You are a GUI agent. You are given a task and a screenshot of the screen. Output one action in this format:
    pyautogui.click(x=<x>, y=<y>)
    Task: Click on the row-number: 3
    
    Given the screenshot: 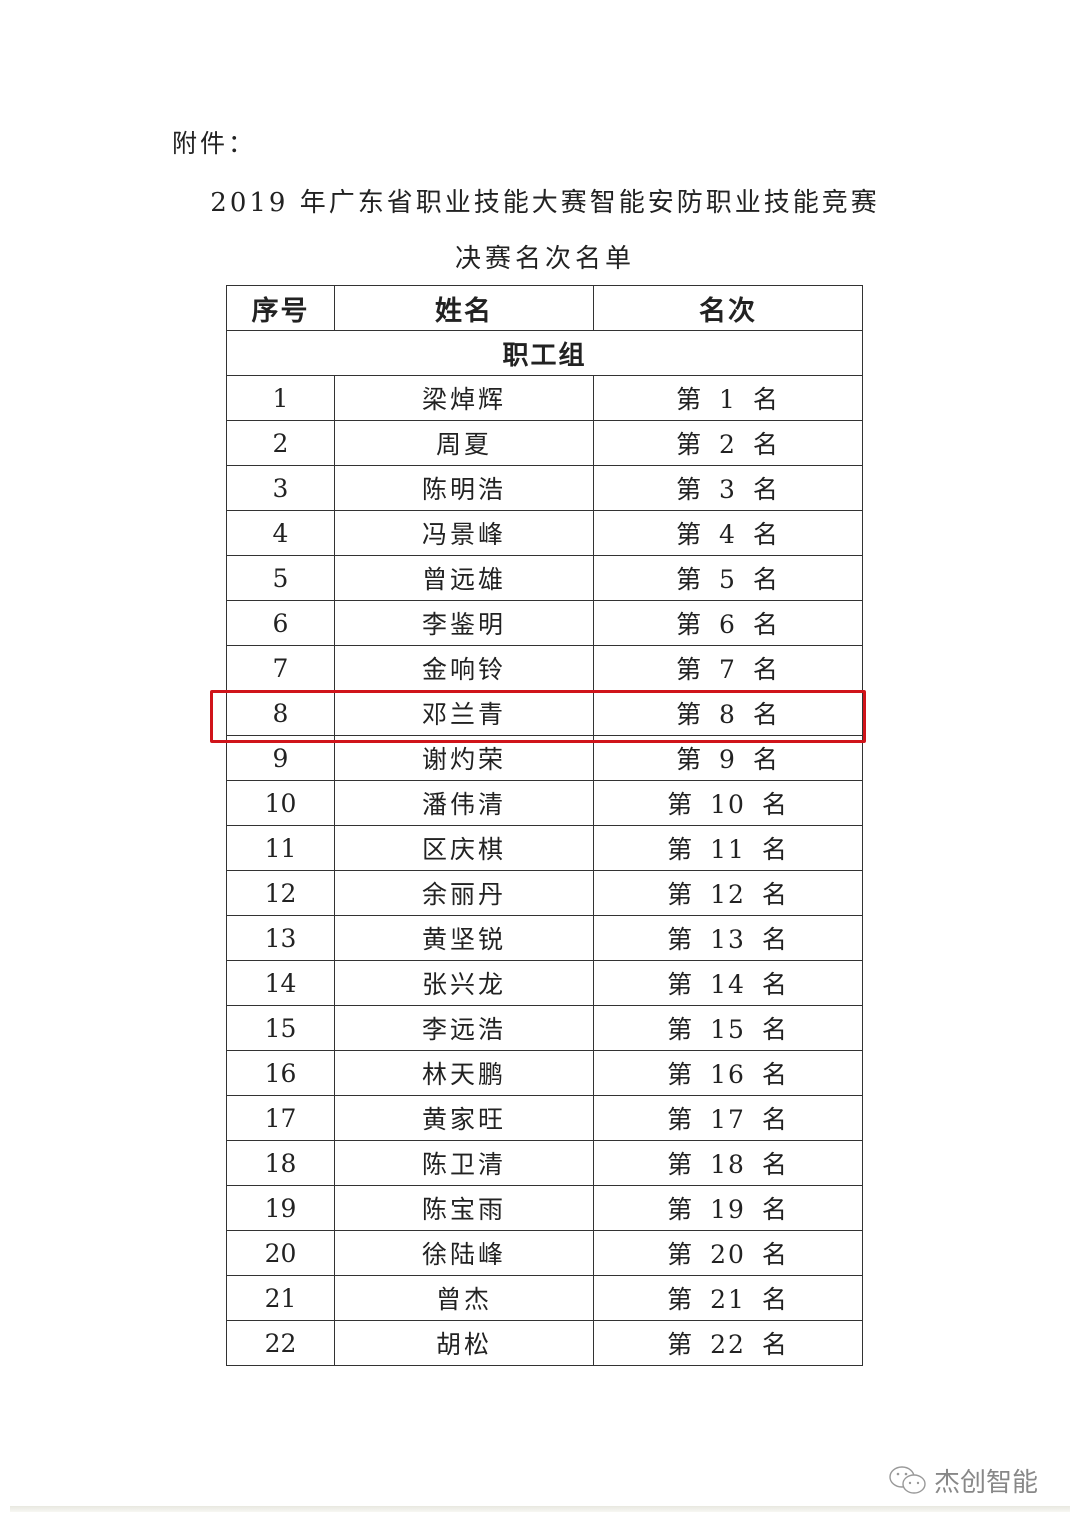 What is the action you would take?
    pyautogui.click(x=280, y=488)
    